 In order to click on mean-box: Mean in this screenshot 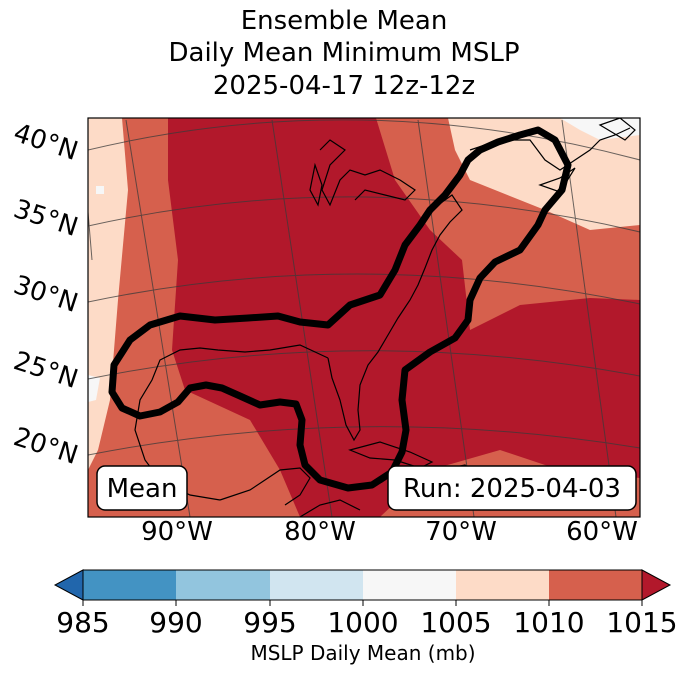, I will do `click(142, 488)`.